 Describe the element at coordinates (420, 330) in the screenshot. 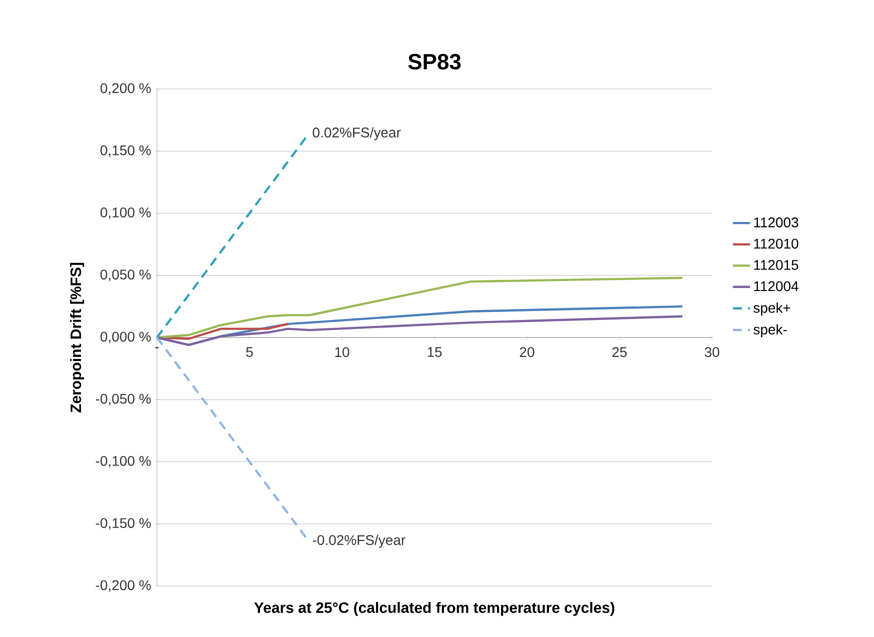

I see `line-series` at that location.